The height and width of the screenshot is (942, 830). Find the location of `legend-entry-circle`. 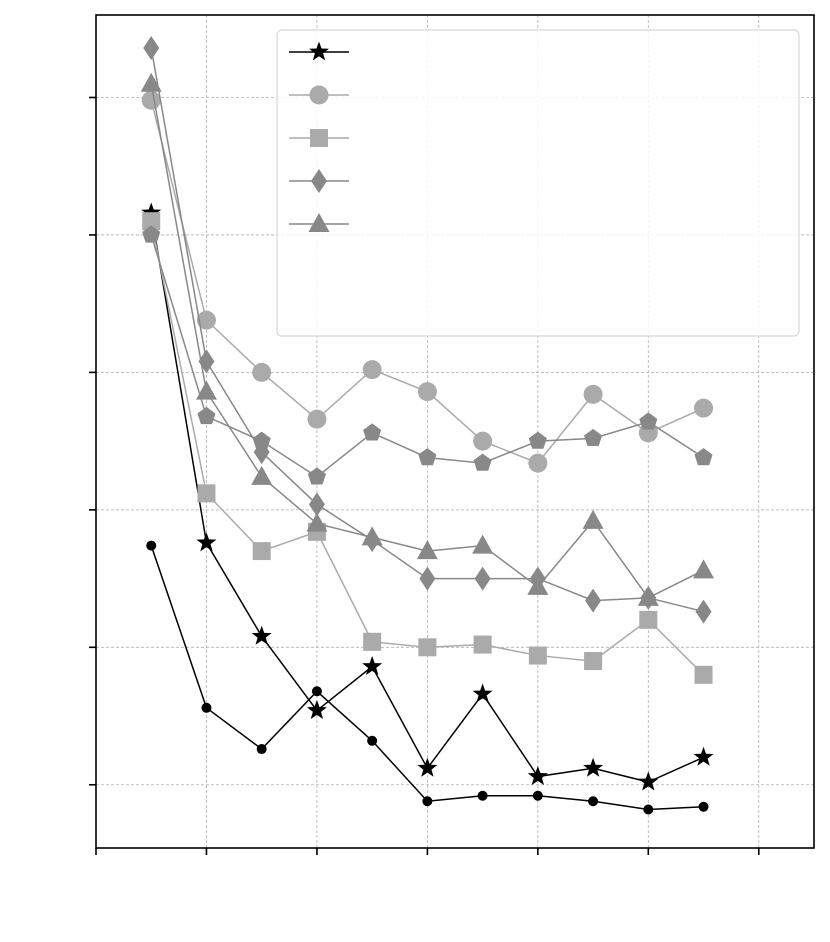

legend-entry-circle is located at coordinates (319, 95).